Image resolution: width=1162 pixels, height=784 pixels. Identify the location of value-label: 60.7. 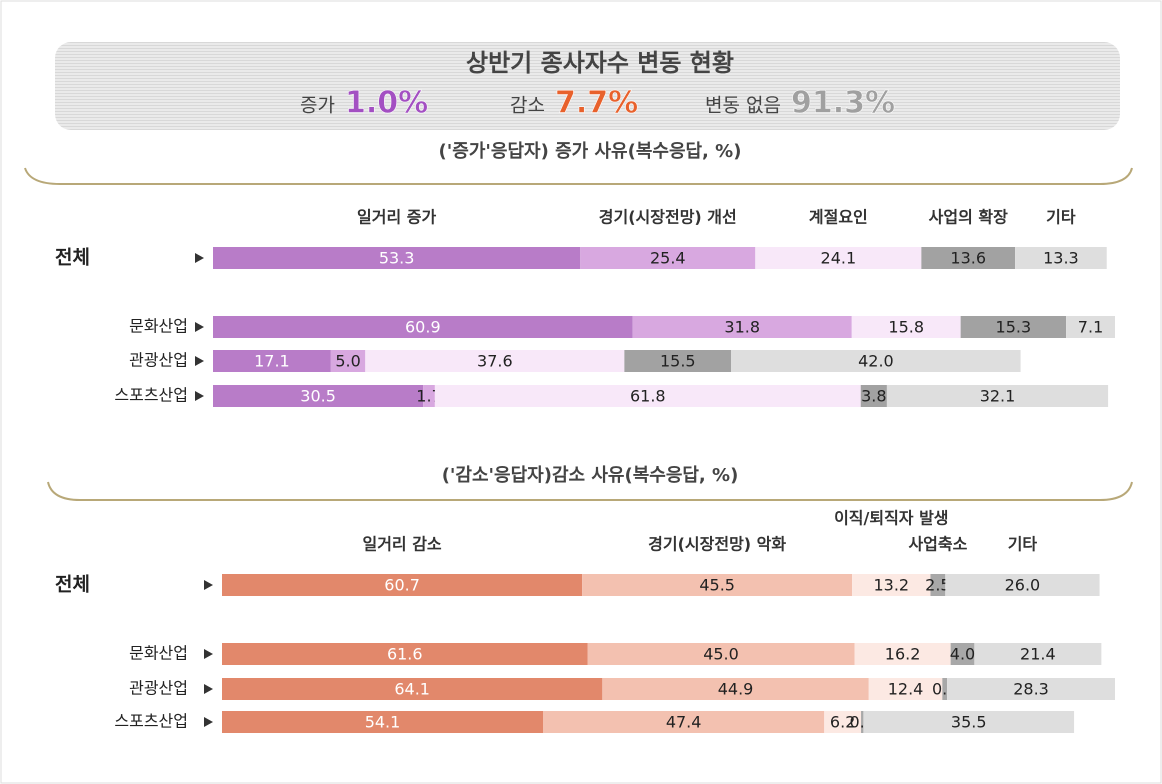
(402, 585).